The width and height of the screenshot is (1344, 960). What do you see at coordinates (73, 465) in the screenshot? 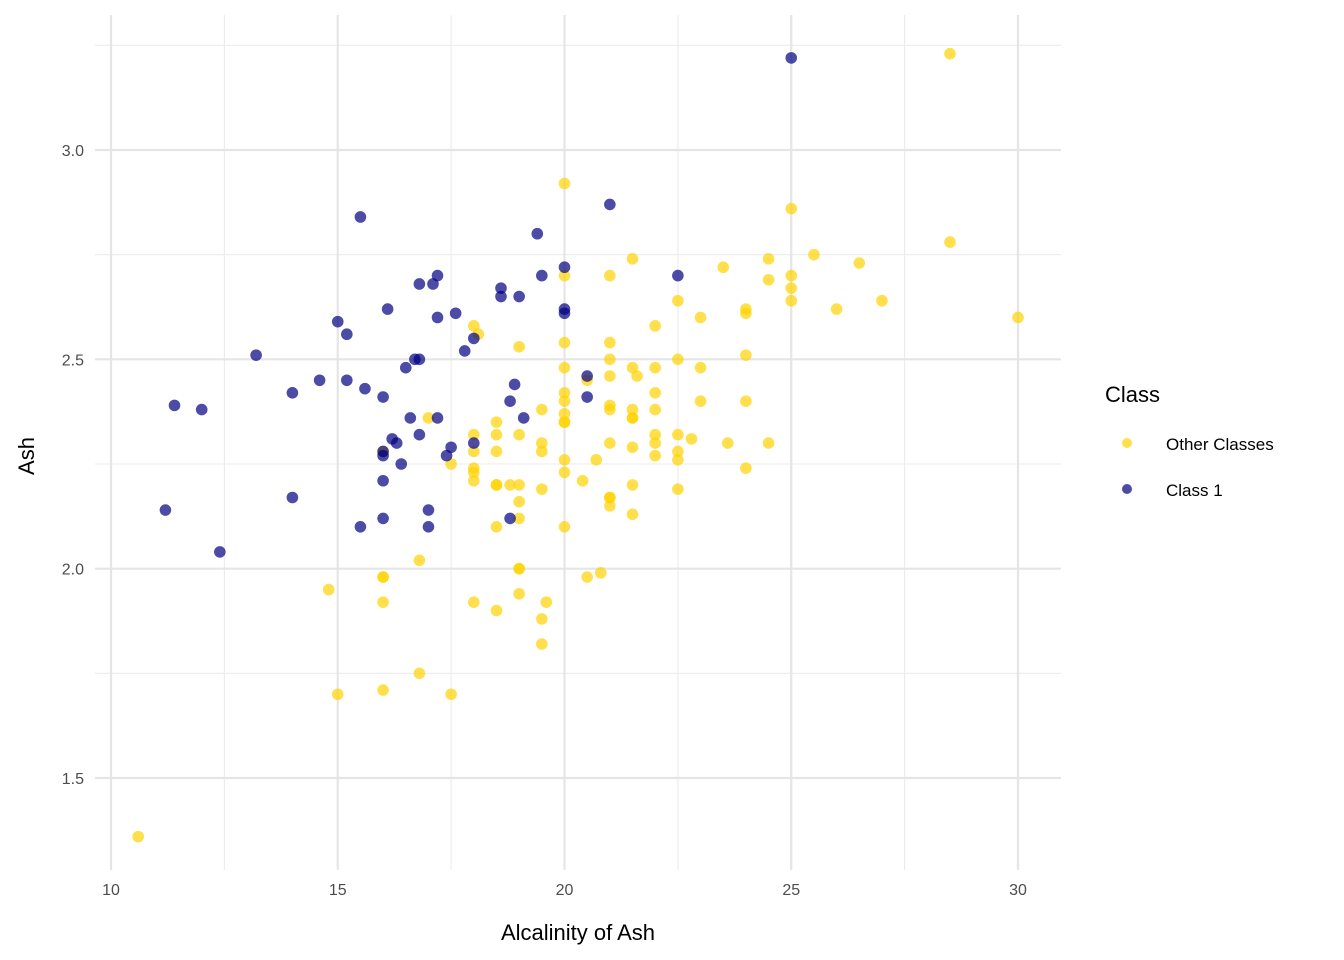
I see `y-axis-tick-labels: 1.5 2.0 2.5 3.0` at bounding box center [73, 465].